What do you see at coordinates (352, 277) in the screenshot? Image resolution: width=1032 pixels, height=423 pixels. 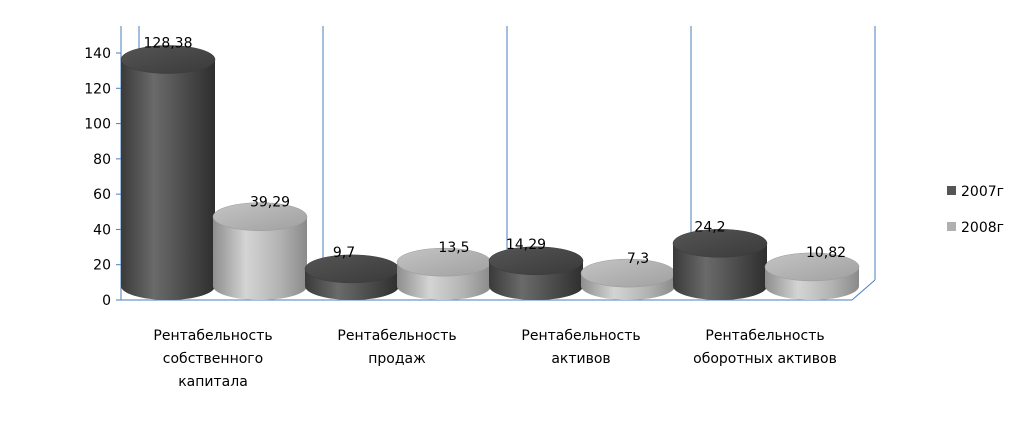 I see `bar-2007г-1` at bounding box center [352, 277].